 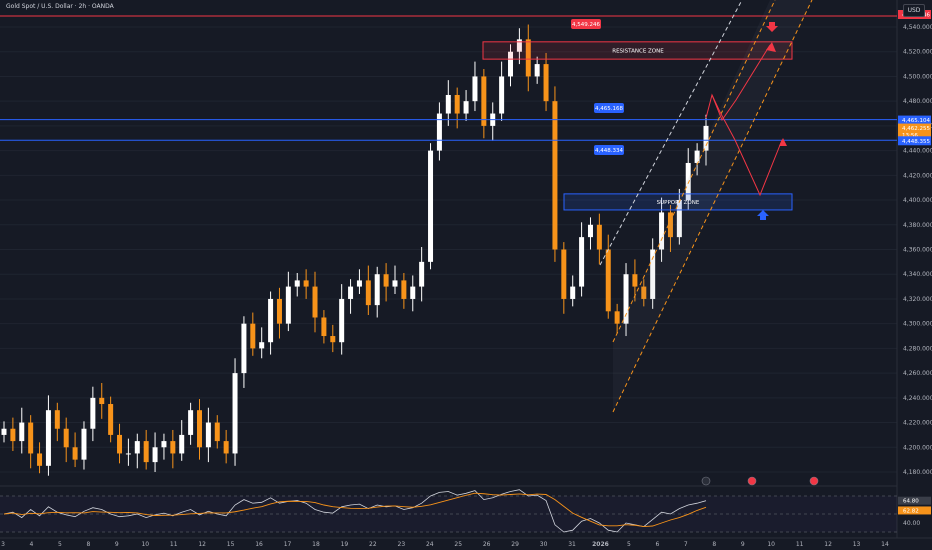 I want to click on price-tick-label: 4,260.000, so click(x=917, y=373).